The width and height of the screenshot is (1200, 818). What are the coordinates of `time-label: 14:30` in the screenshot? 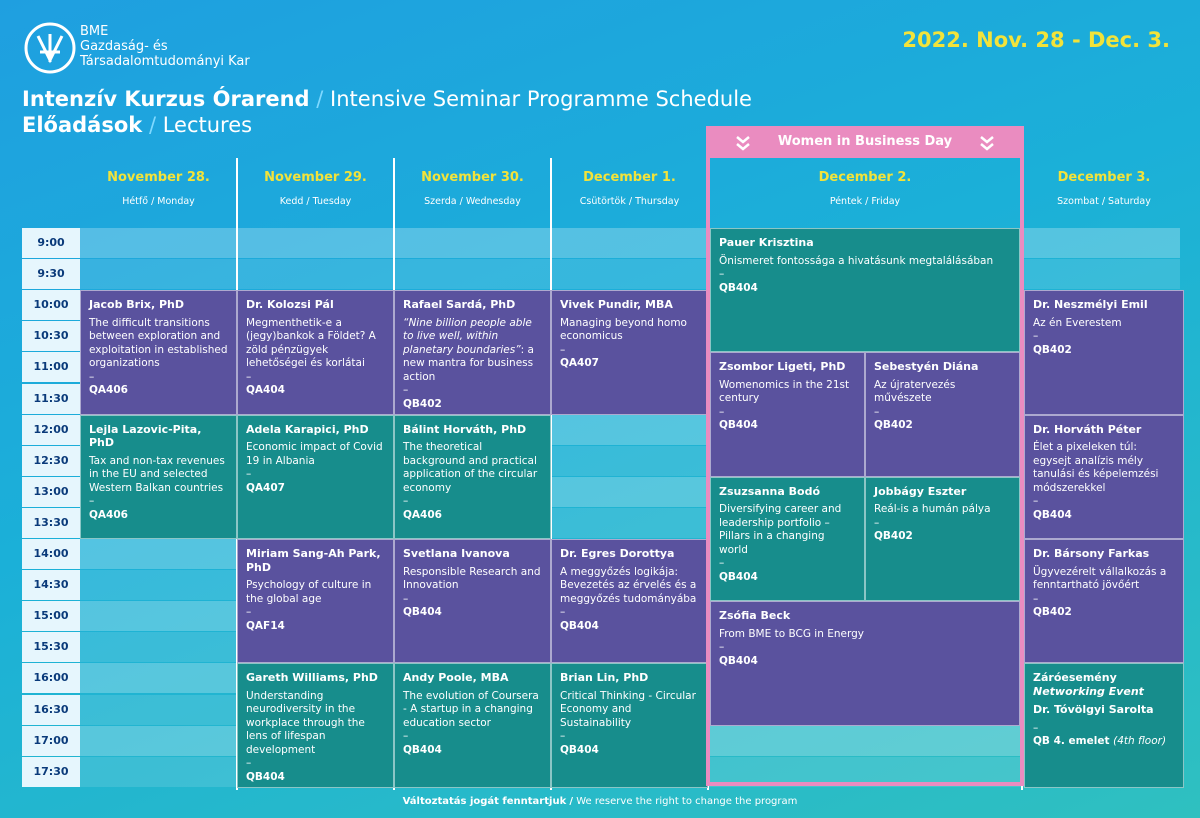 It's located at (51, 585).